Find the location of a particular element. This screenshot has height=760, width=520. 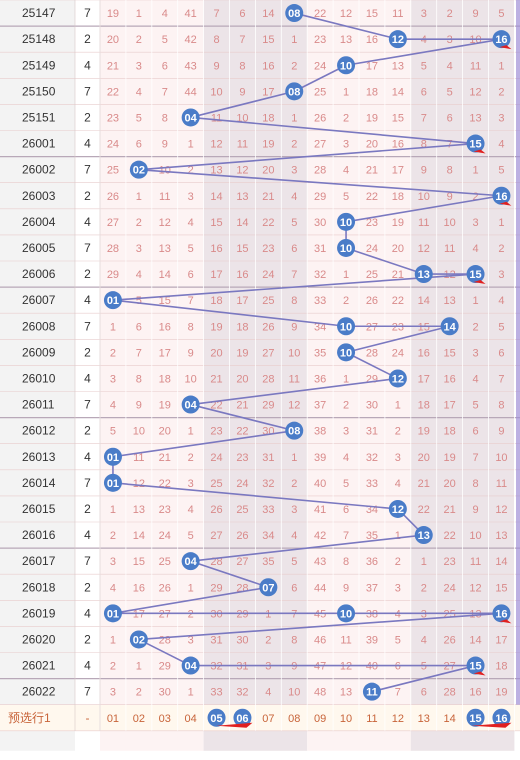

cell-number: 7 is located at coordinates (216, 14).